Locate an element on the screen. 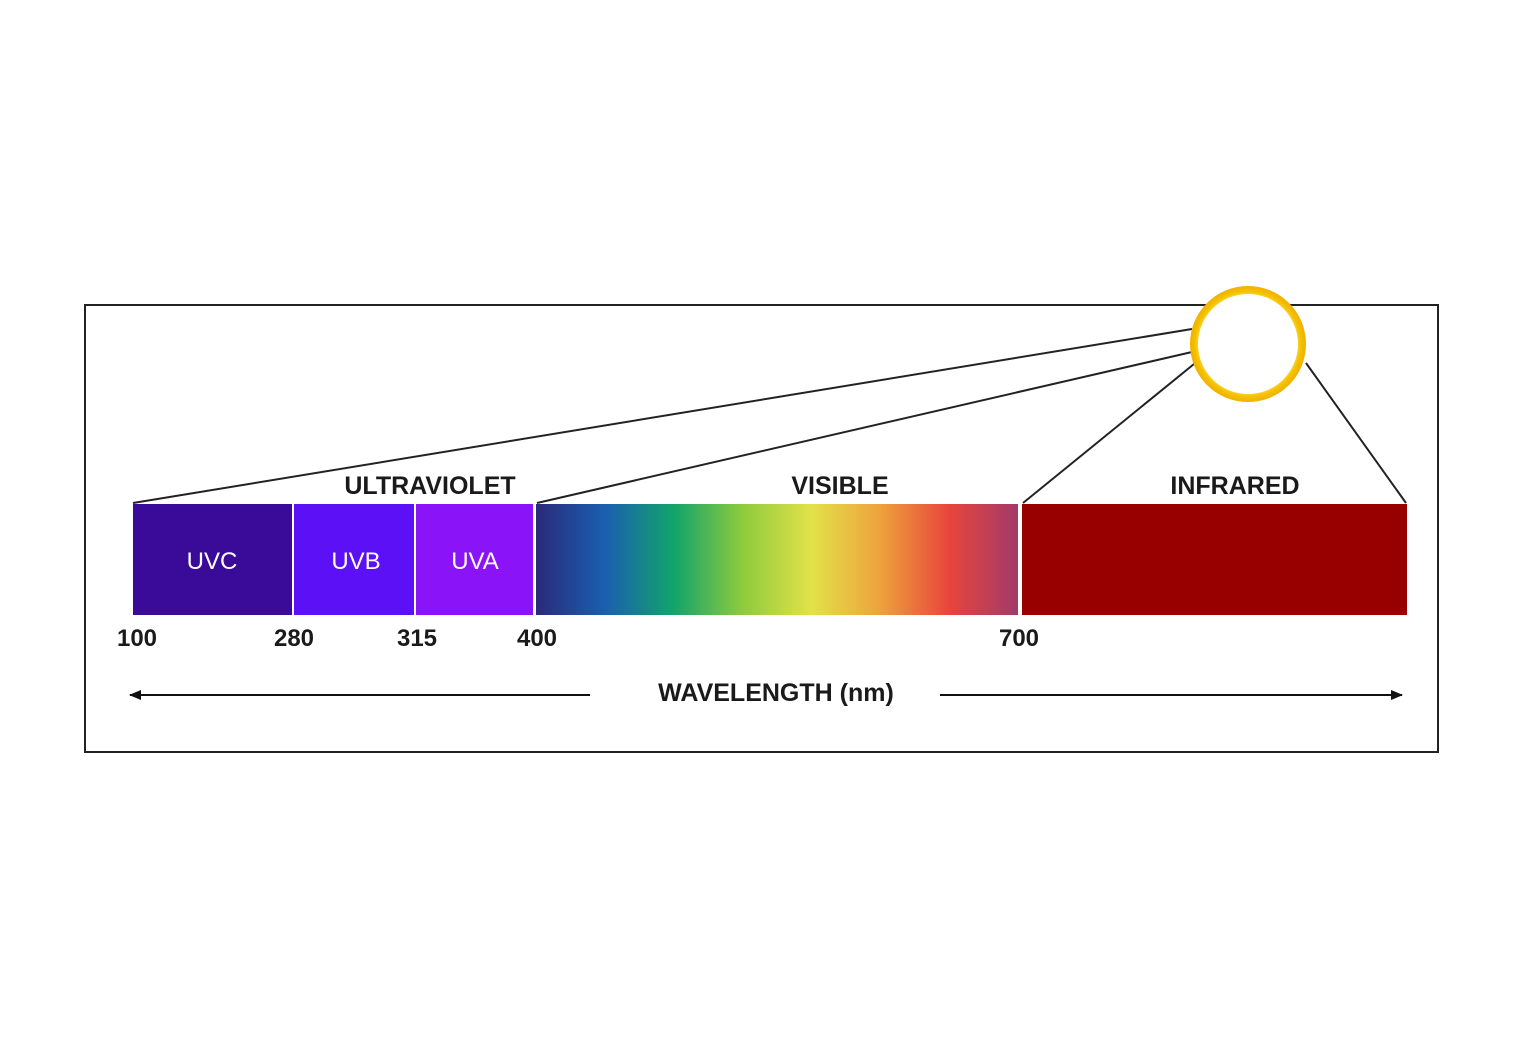  tick-label-700: 700 is located at coordinates (1019, 638).